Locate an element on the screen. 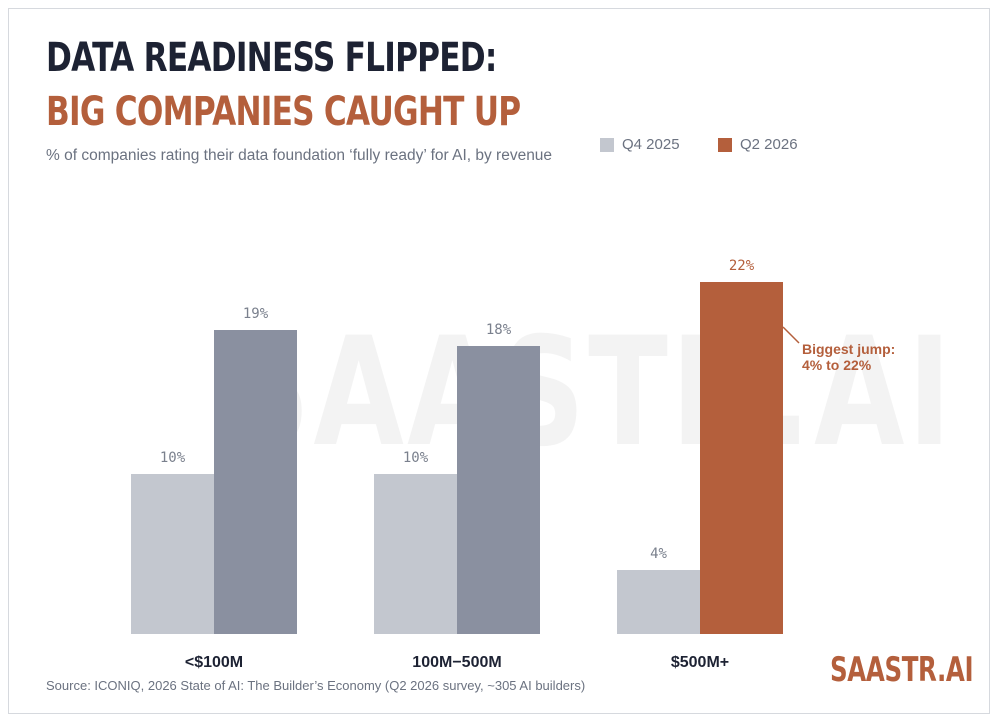 The width and height of the screenshot is (1000, 724). data-label-q2-2026-lt-100m: 19% is located at coordinates (256, 314).